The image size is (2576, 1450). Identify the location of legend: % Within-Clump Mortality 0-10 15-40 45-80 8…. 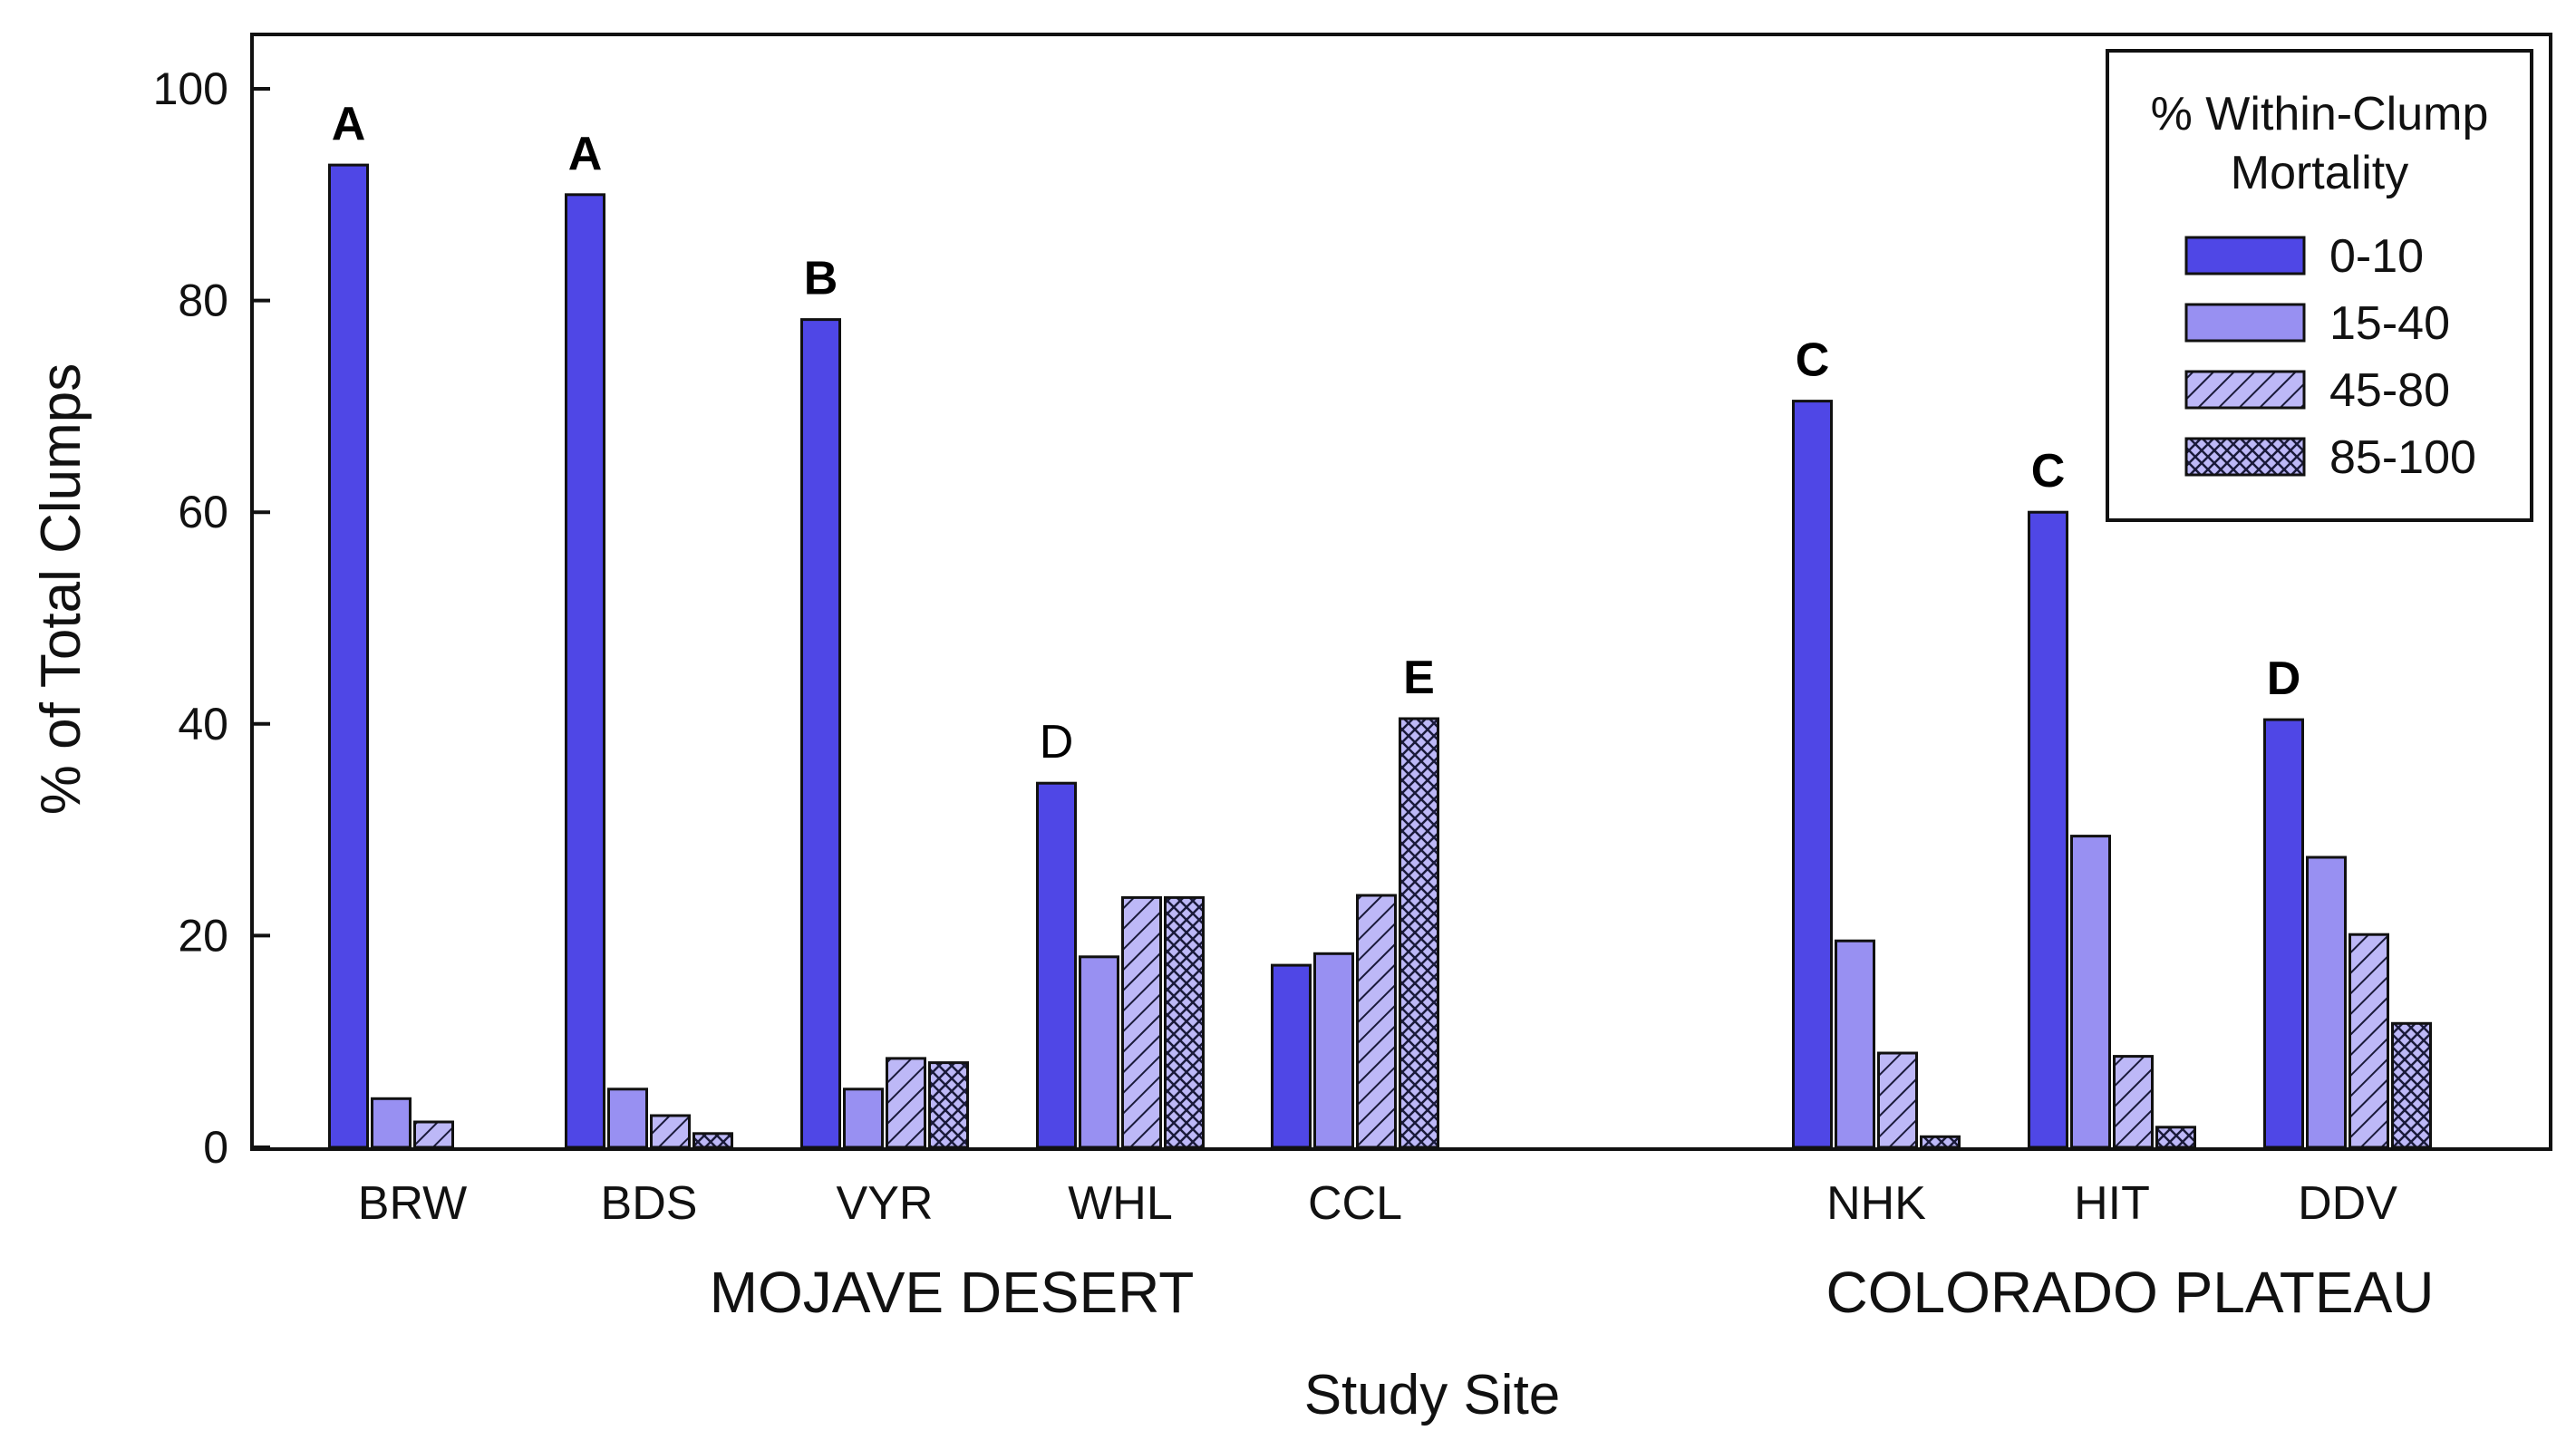
(2319, 285).